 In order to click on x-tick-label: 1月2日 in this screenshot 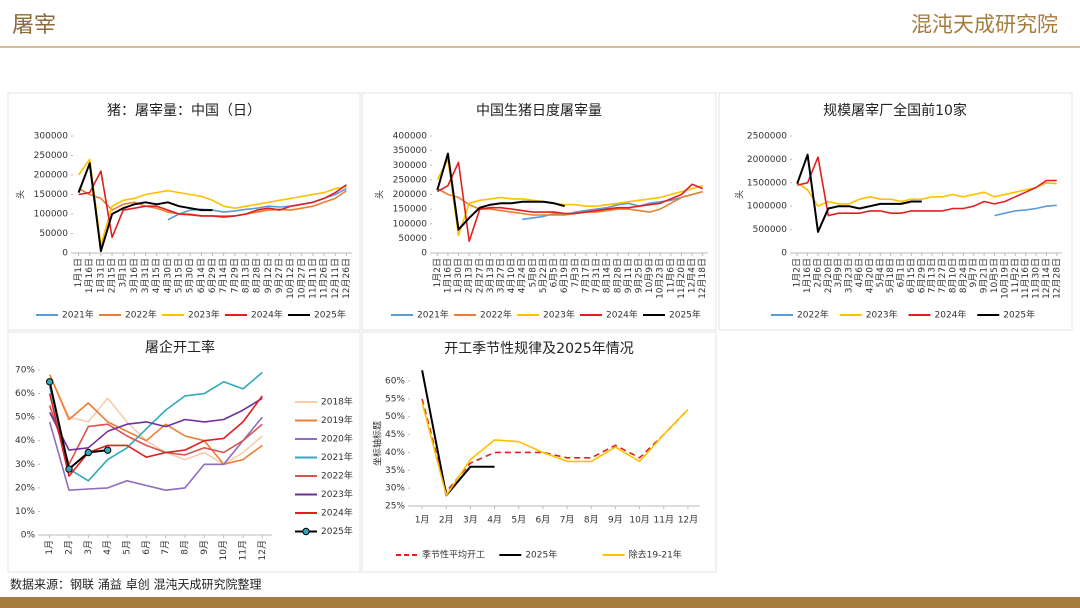, I will do `click(797, 272)`.